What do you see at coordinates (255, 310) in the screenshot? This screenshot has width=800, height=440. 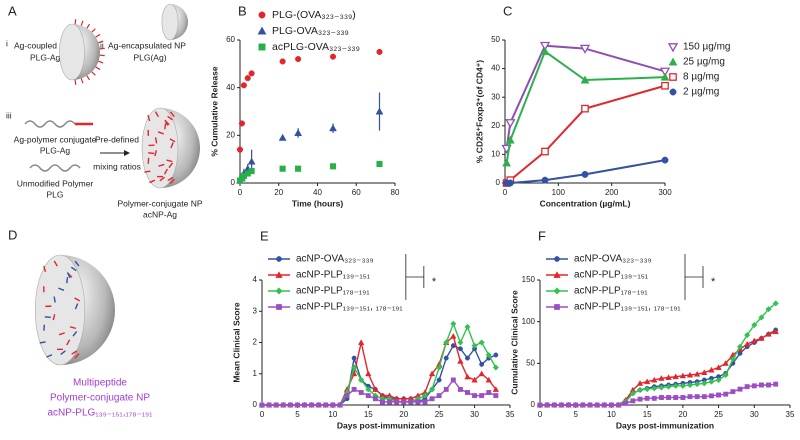 I see `y-tick-label: 3` at bounding box center [255, 310].